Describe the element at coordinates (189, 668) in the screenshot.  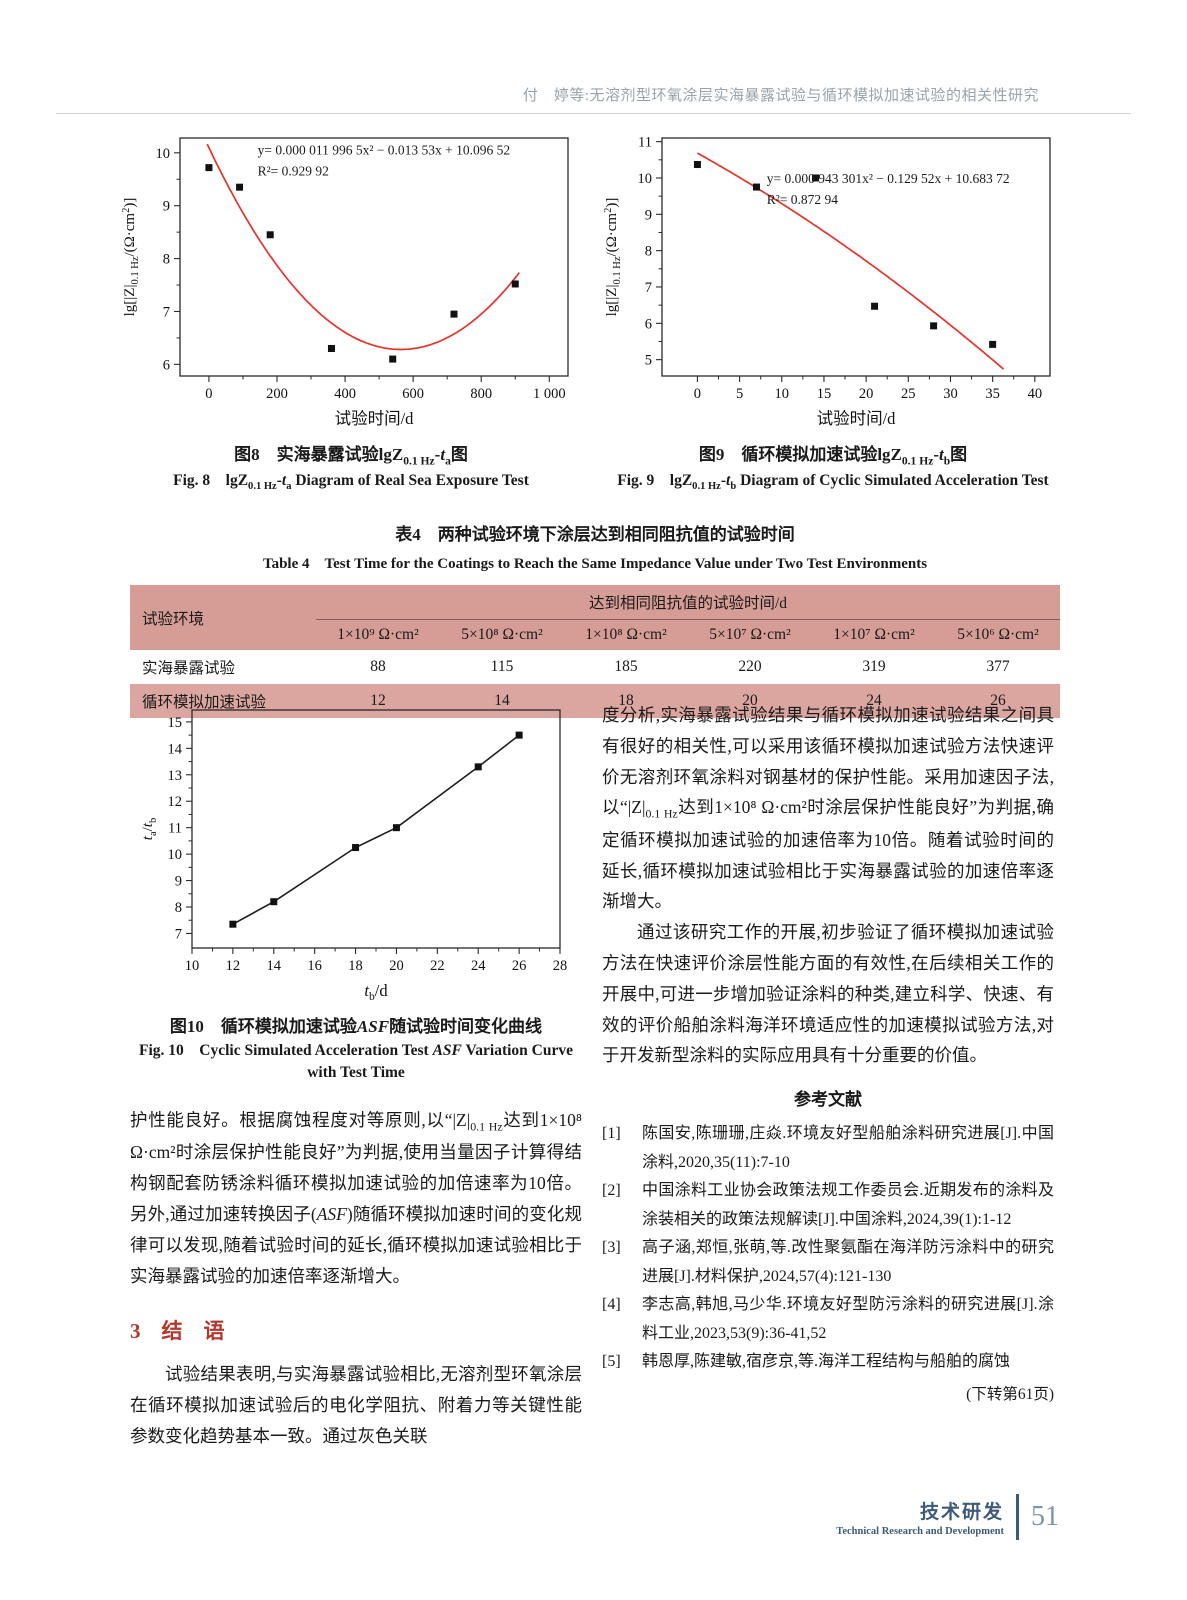
I see `table-cell-env: 实海暴露试验` at that location.